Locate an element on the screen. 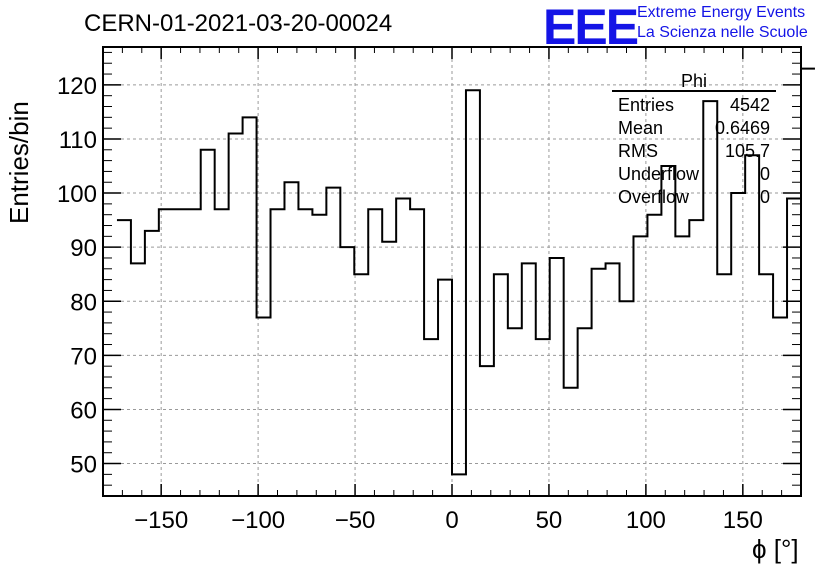 This screenshot has width=836, height=572. y-tick-label: 120 is located at coordinates (77, 86).